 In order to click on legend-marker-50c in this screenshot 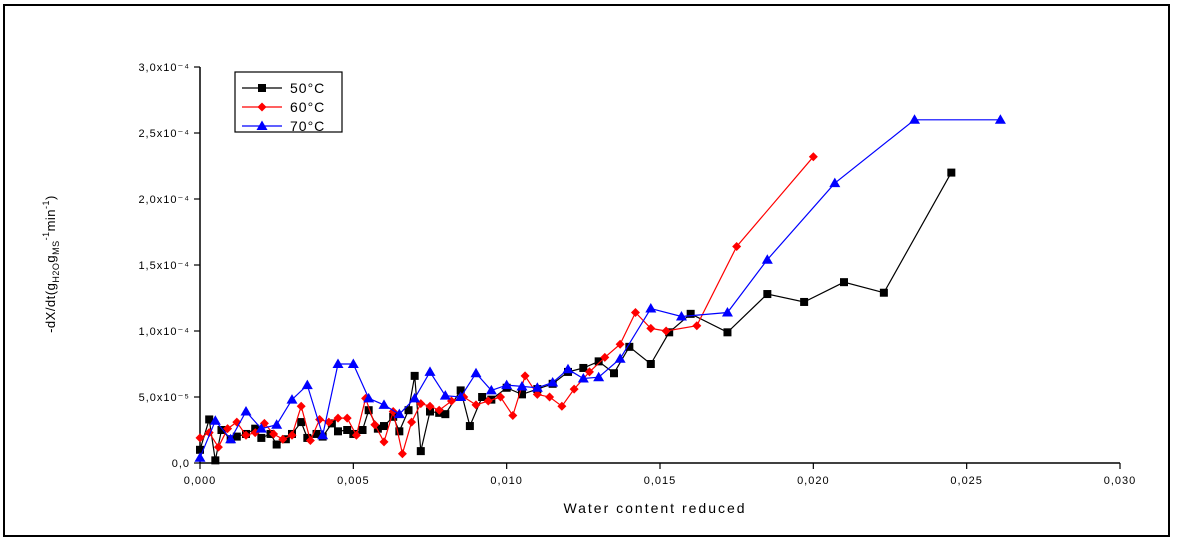, I will do `click(262, 88)`.